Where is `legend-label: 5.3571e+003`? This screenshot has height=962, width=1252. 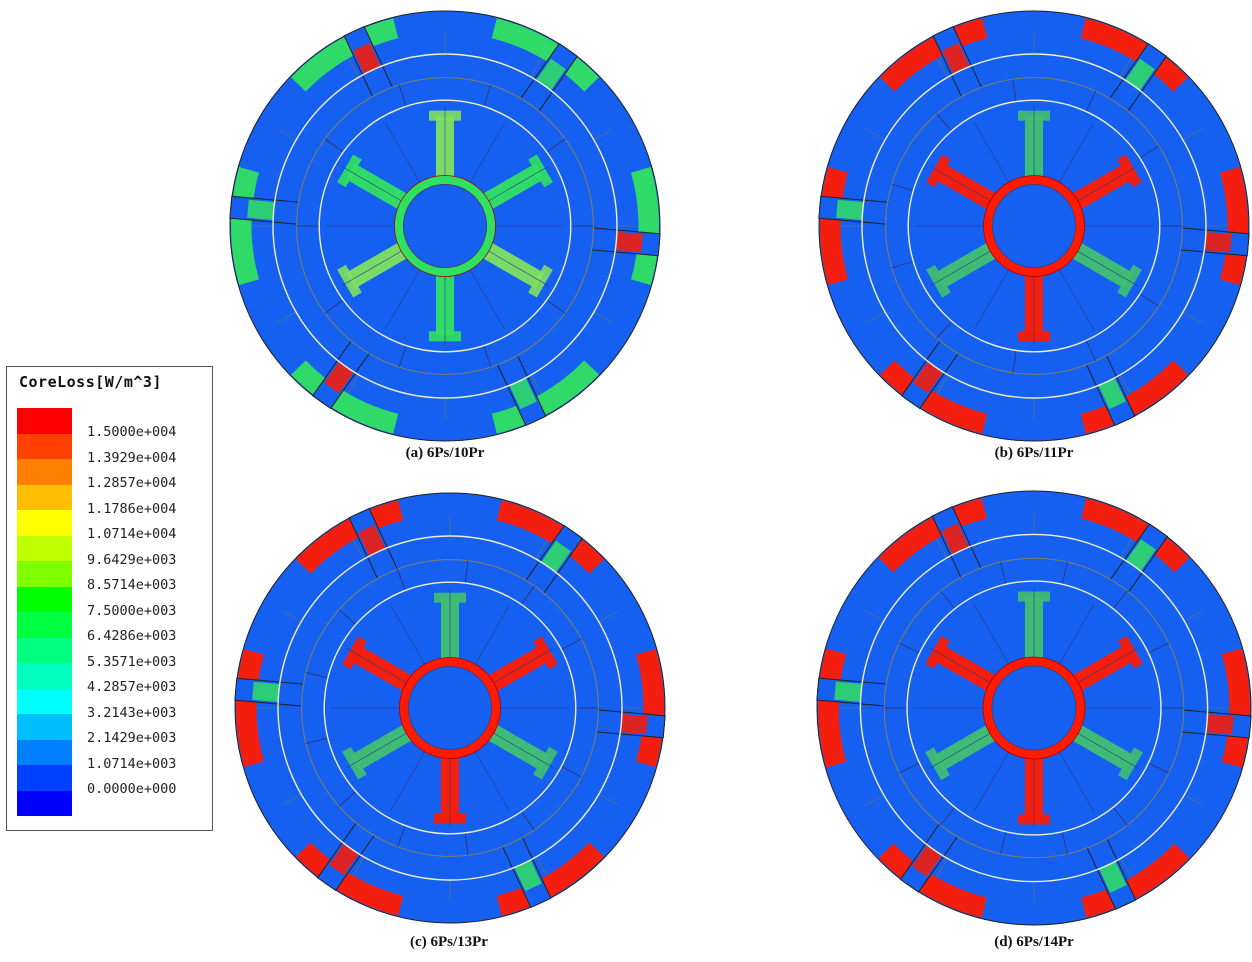
legend-label: 5.3571e+003 is located at coordinates (132, 661).